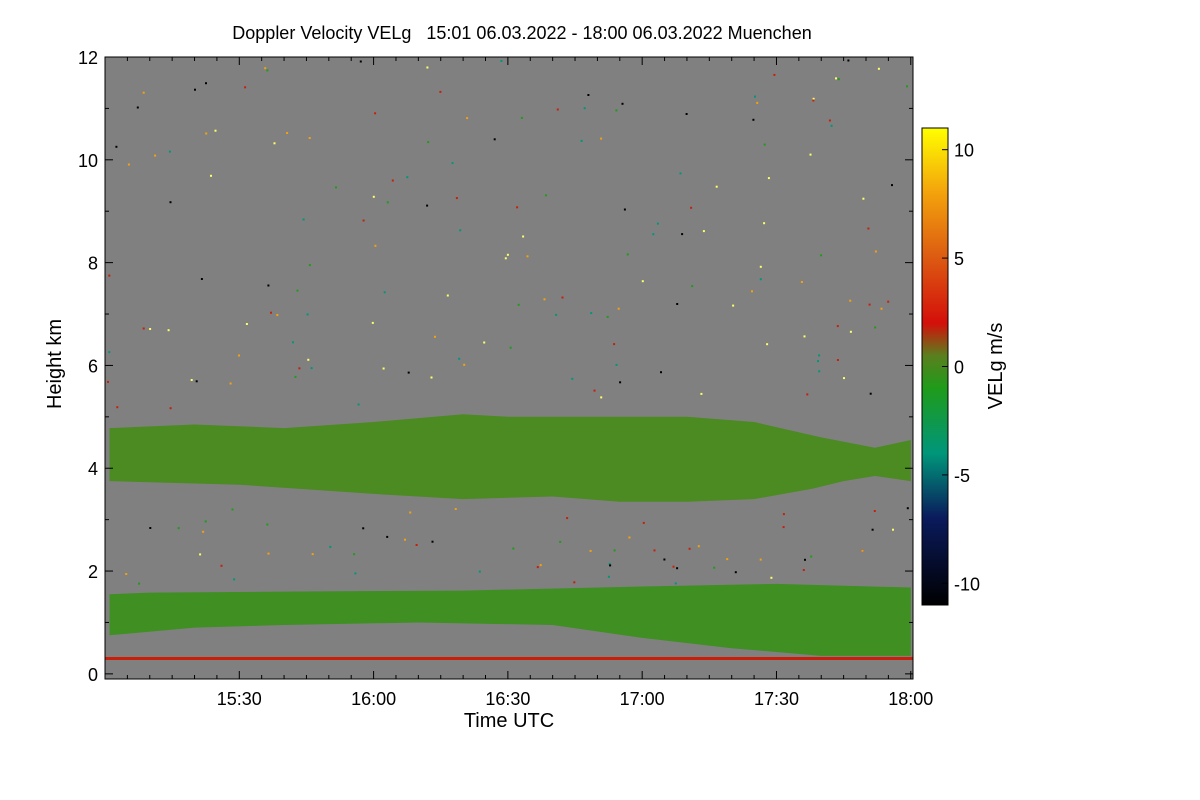  I want to click on y-tick-label: 0, so click(93, 675).